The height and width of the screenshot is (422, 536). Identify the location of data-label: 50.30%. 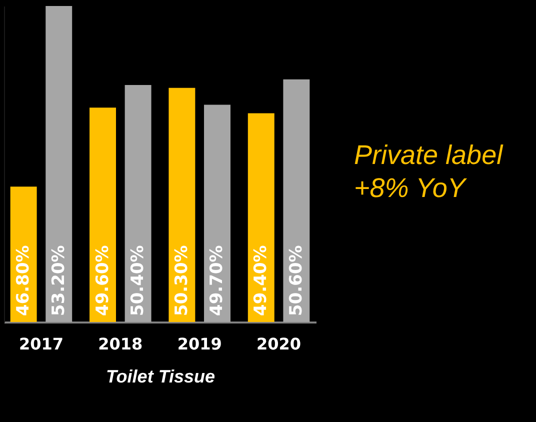
(182, 280).